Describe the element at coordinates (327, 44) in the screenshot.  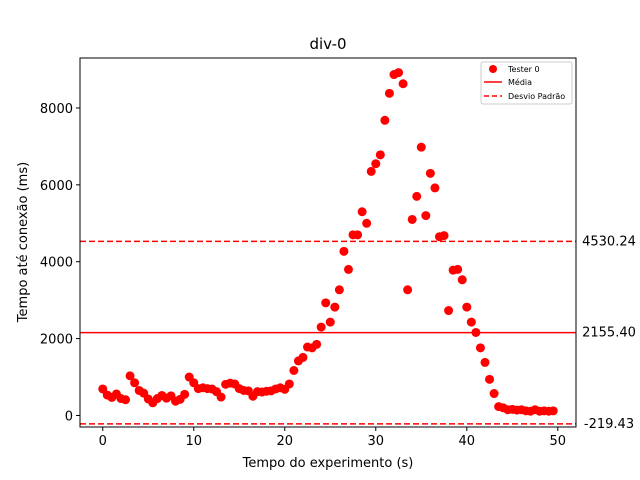
I see `chart-title: div-0` at that location.